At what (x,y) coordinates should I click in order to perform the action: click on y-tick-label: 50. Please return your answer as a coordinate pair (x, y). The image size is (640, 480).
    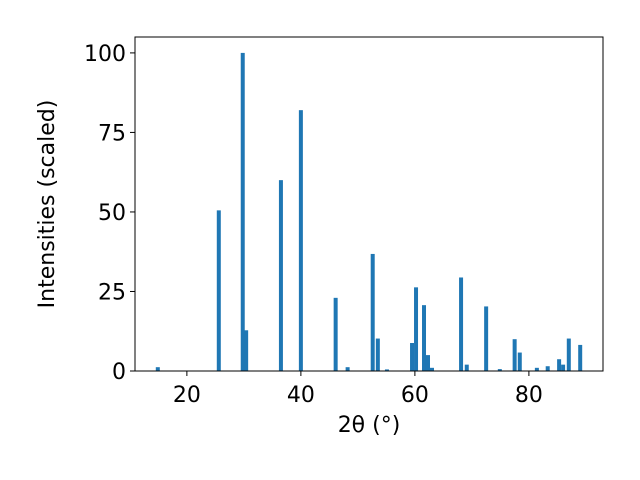
    Looking at the image, I should click on (112, 213).